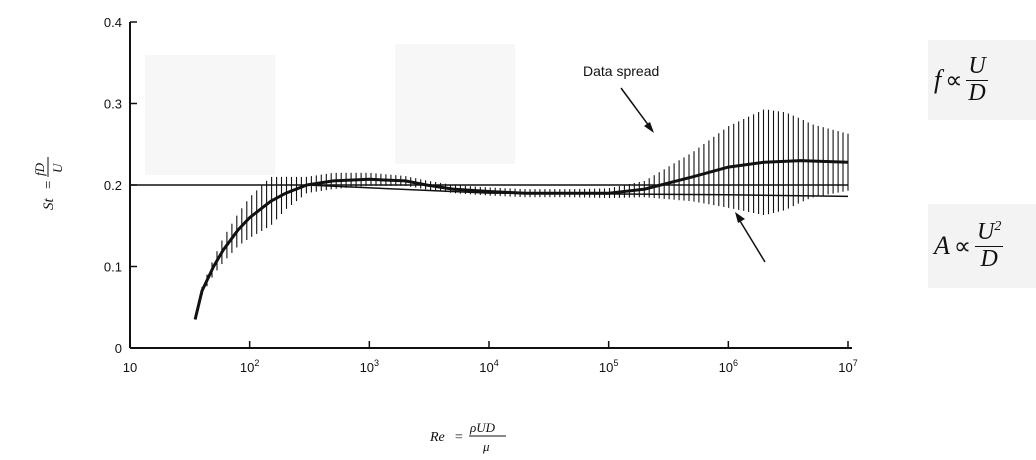 The image size is (1036, 460). I want to click on y-ticks: 0 0.1 0.2 0.3 0.4, so click(120, 185).